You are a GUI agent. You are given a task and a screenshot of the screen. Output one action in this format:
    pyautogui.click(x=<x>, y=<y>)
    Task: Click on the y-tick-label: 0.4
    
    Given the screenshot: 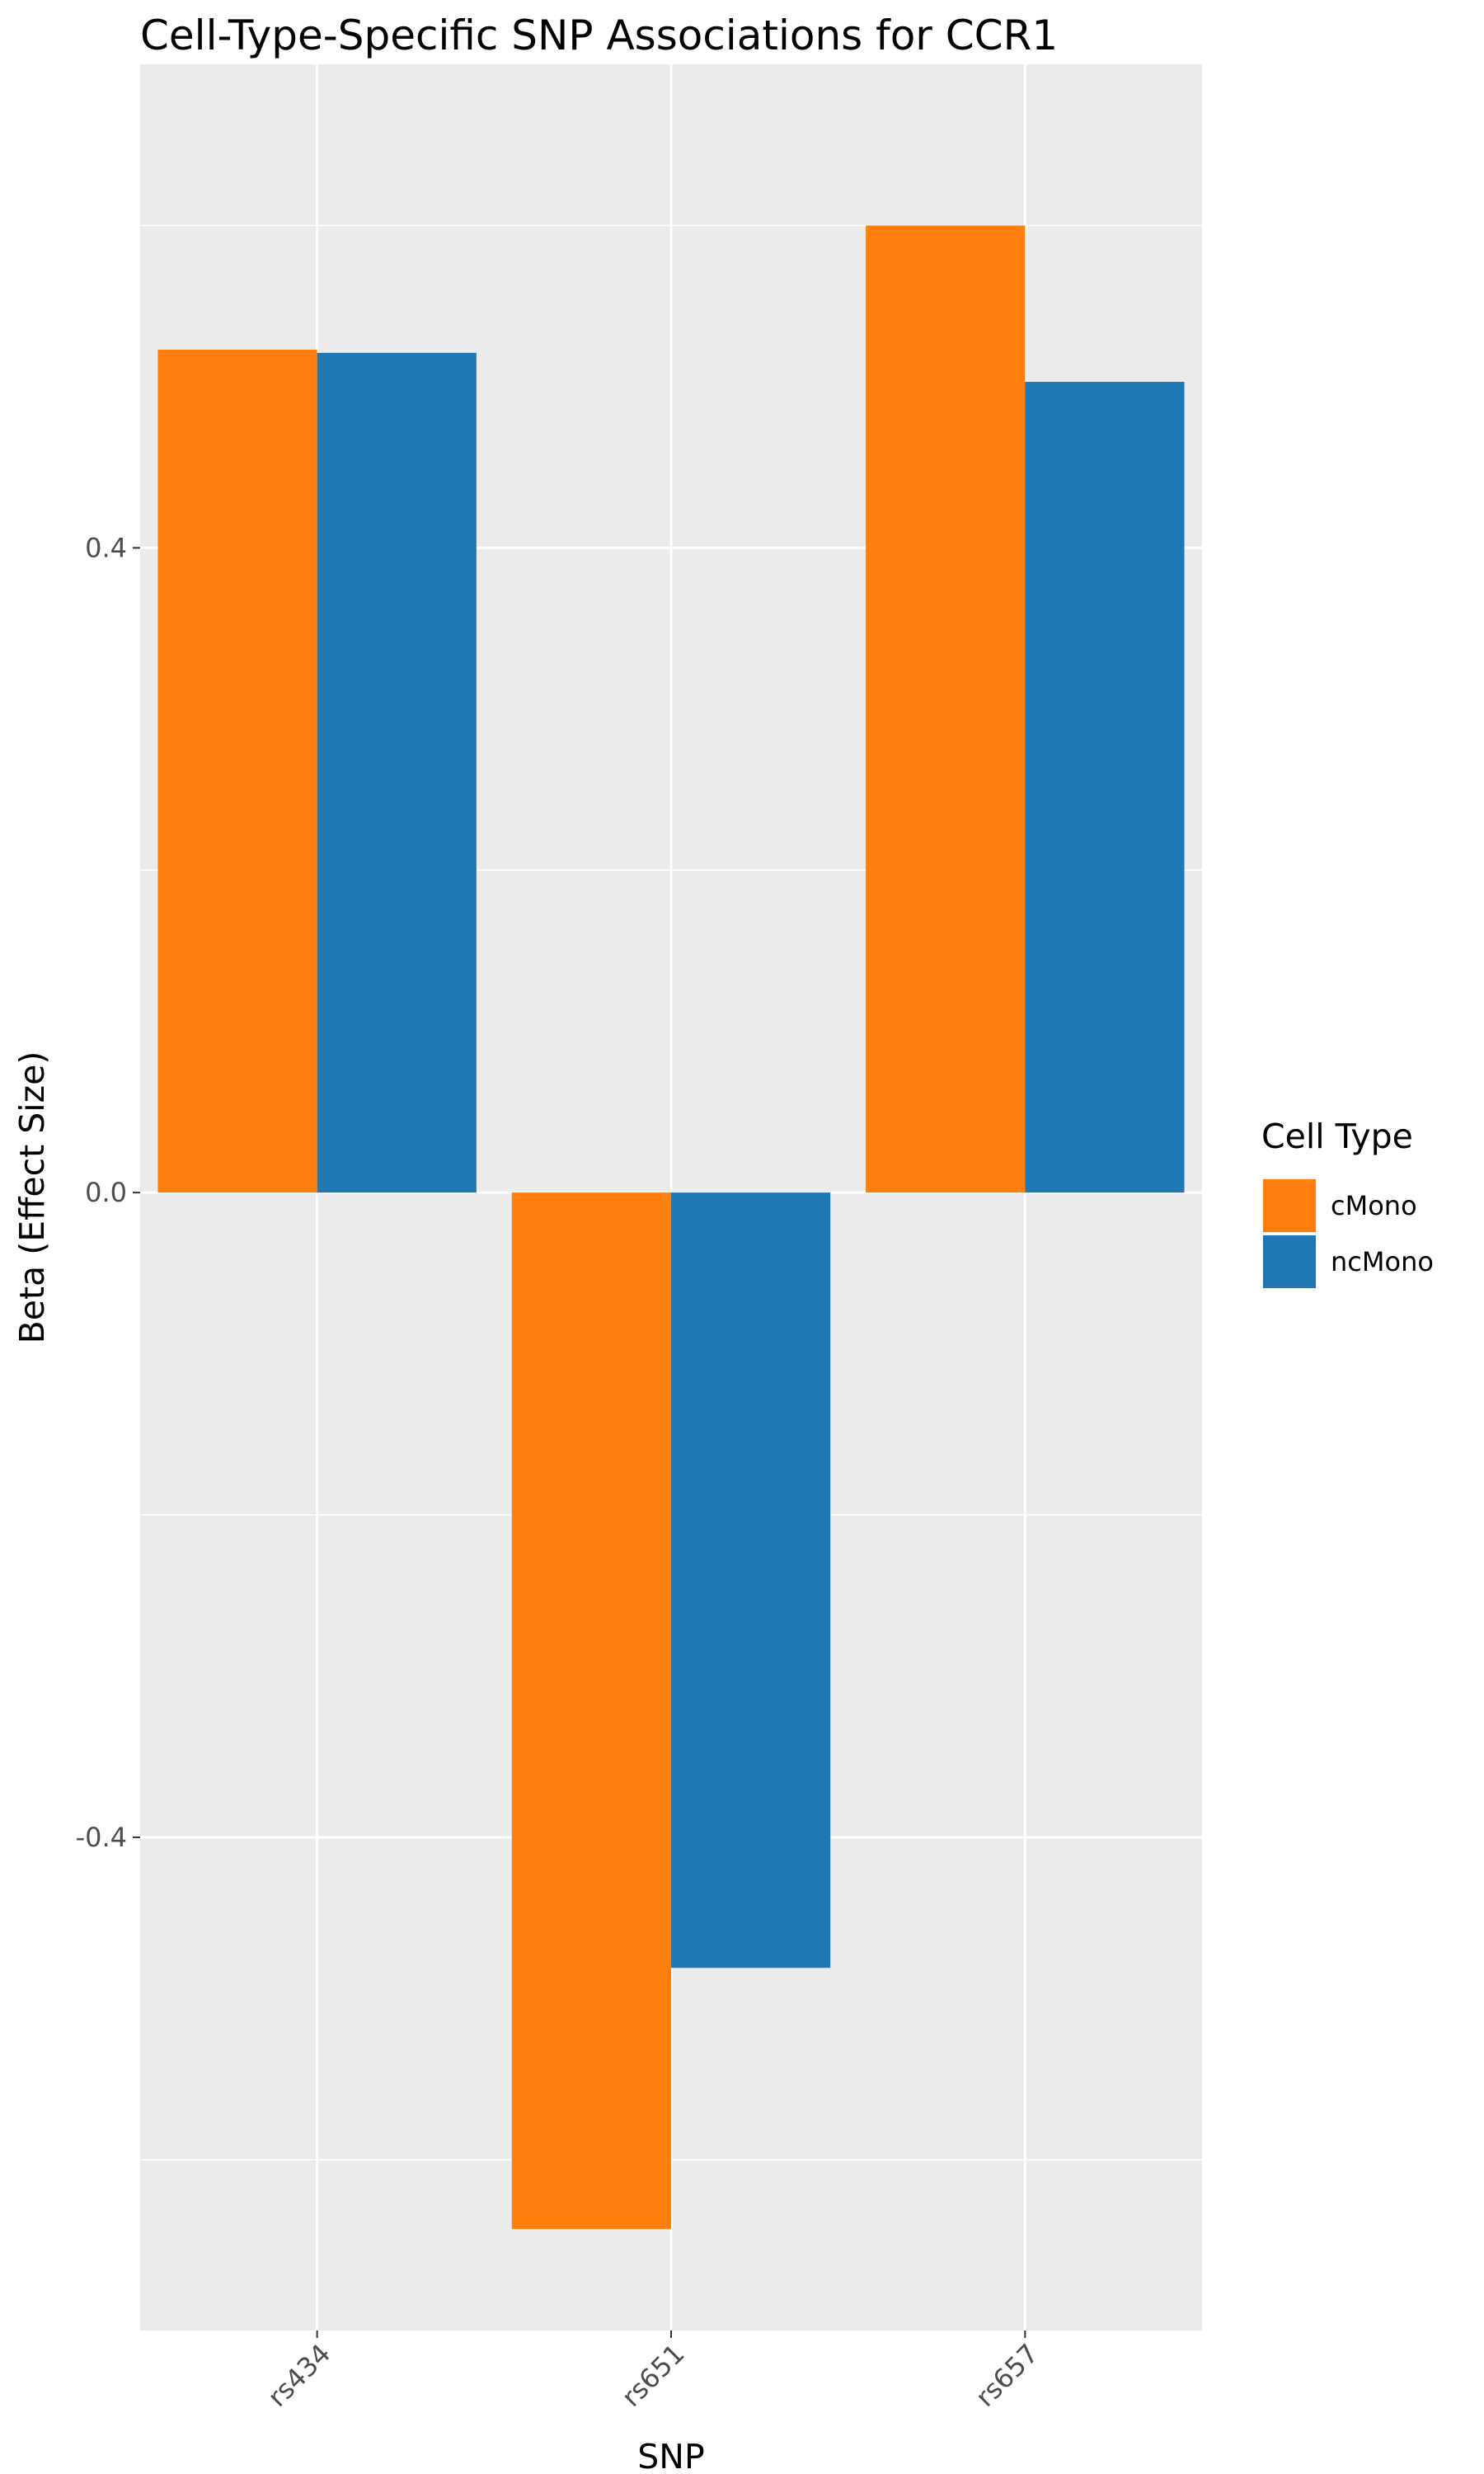 What is the action you would take?
    pyautogui.click(x=106, y=547)
    